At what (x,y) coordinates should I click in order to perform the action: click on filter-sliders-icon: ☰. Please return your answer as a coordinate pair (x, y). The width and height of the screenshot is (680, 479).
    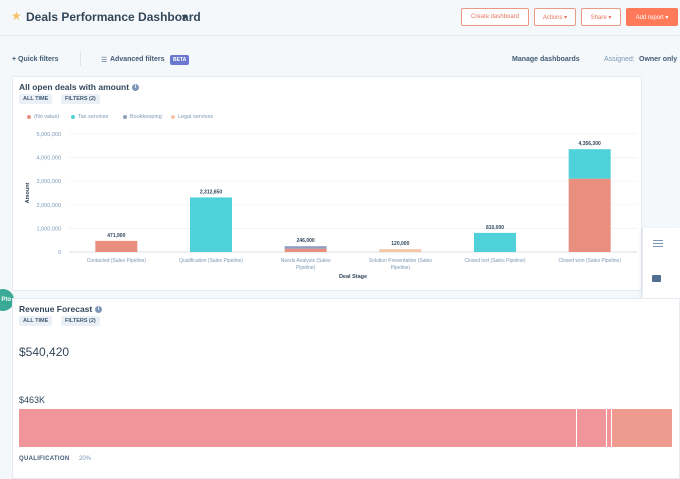
    Looking at the image, I should click on (104, 60).